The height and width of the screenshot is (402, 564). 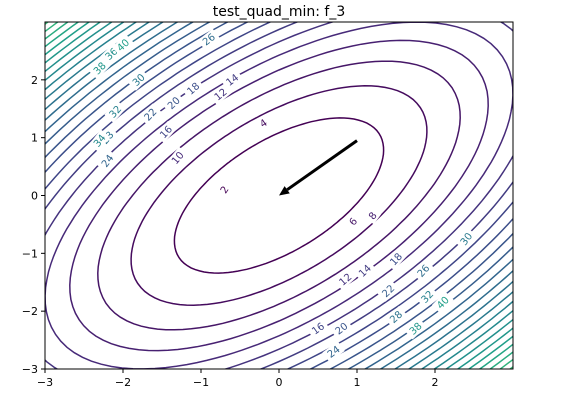 I want to click on x-tick-label: −3, so click(x=45, y=382).